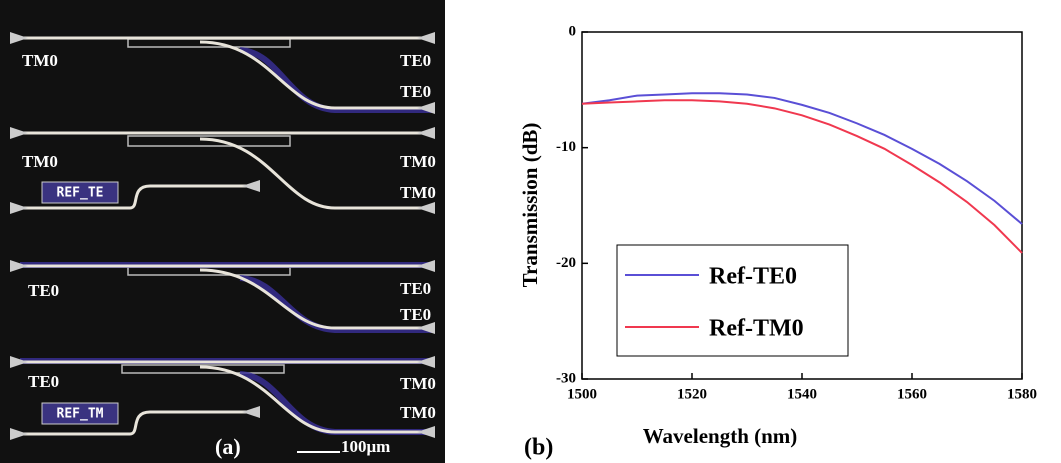 This screenshot has width=1061, height=463. I want to click on panel-label: (b), so click(538, 448).